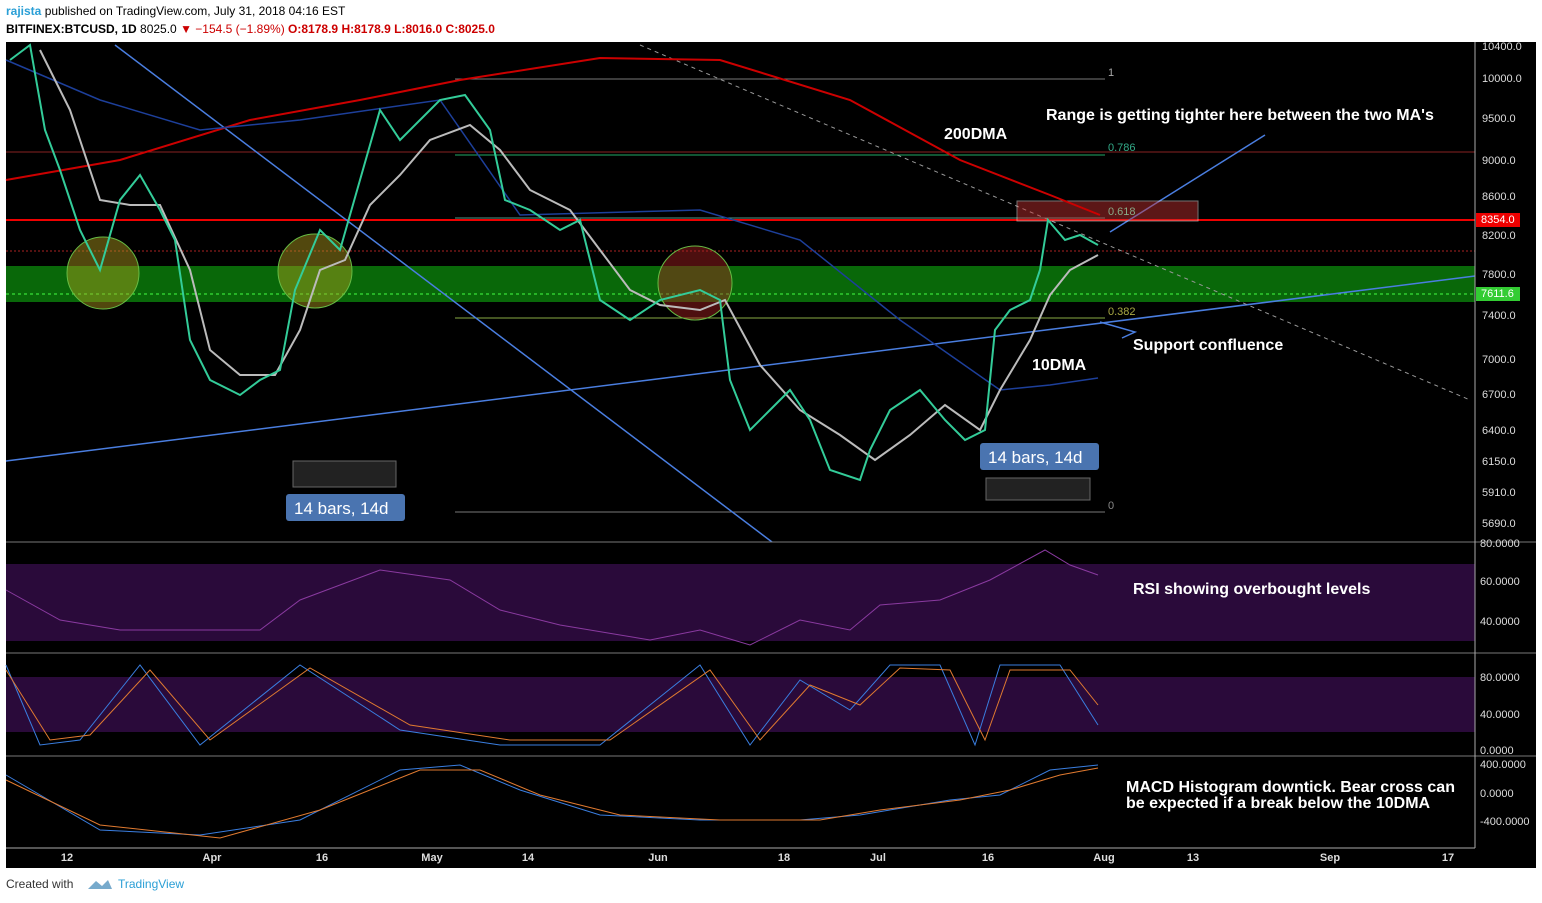 The image size is (1542, 903). Describe the element at coordinates (1499, 316) in the screenshot. I see `price-label: 7400.0` at that location.